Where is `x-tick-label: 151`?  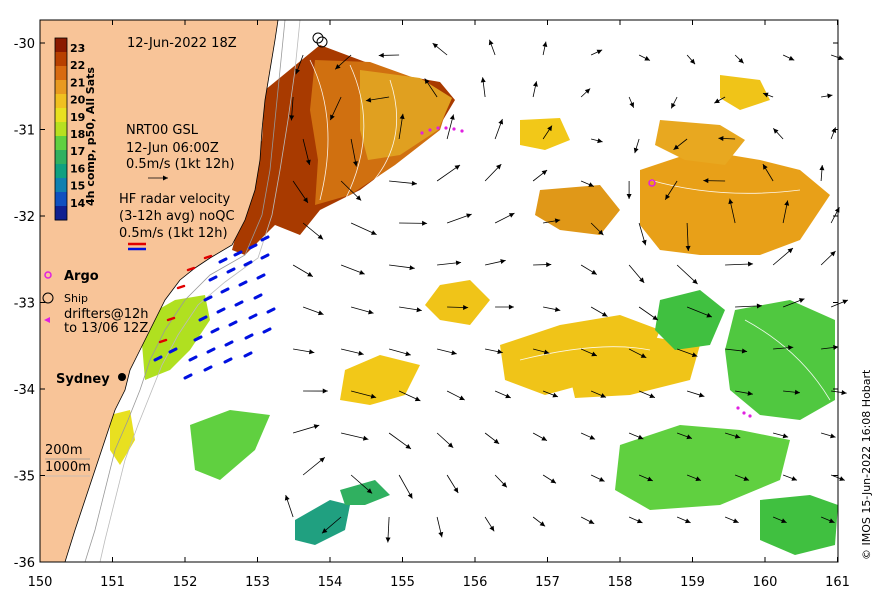
x-tick-label: 151 is located at coordinates (112, 582).